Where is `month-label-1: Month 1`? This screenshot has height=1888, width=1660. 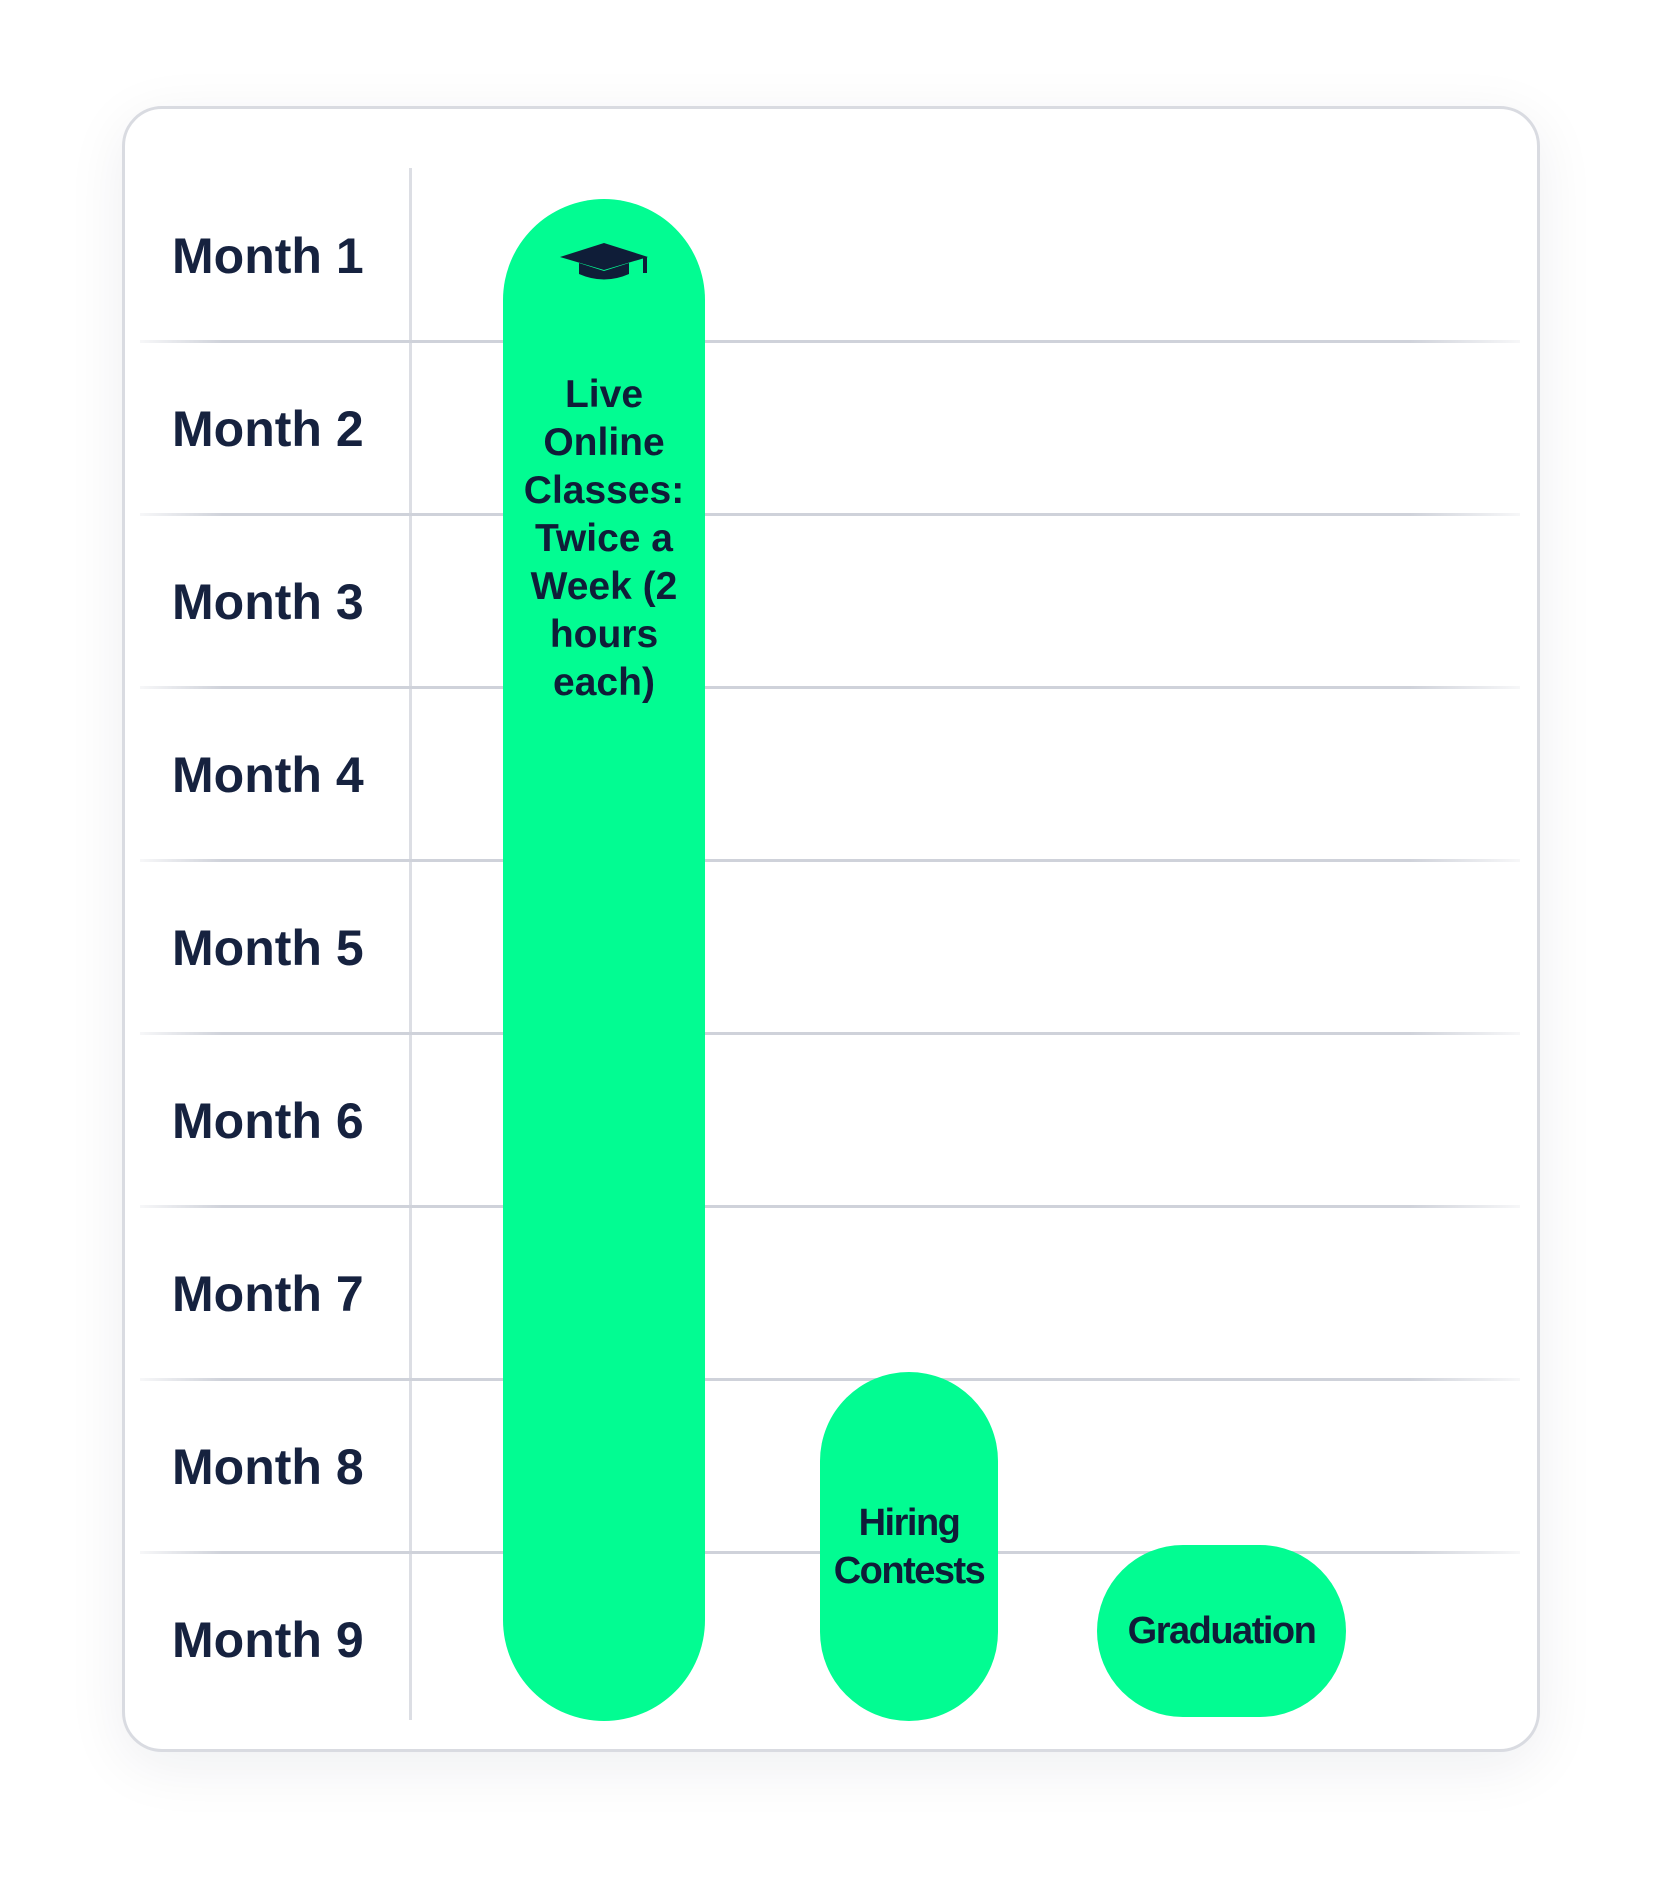
month-label-1: Month 1 is located at coordinates (268, 256).